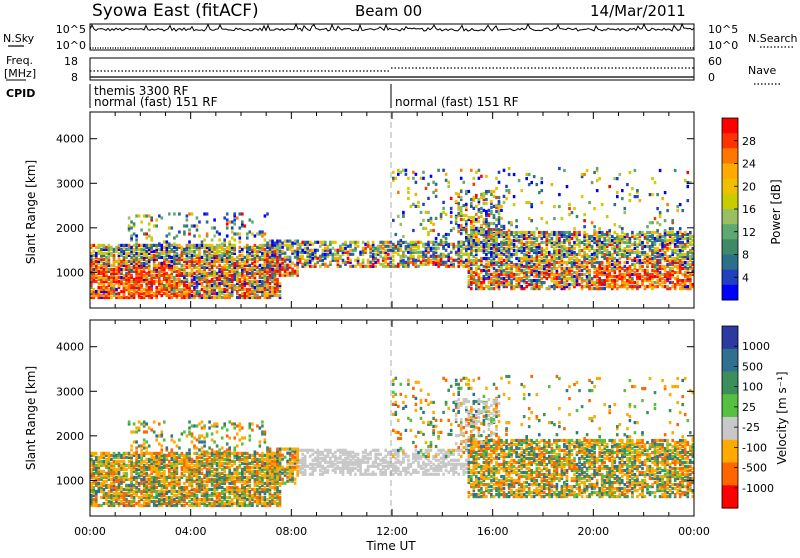 This screenshot has width=800, height=558. I want to click on freq-label-line2: [MHz], so click(20, 73).